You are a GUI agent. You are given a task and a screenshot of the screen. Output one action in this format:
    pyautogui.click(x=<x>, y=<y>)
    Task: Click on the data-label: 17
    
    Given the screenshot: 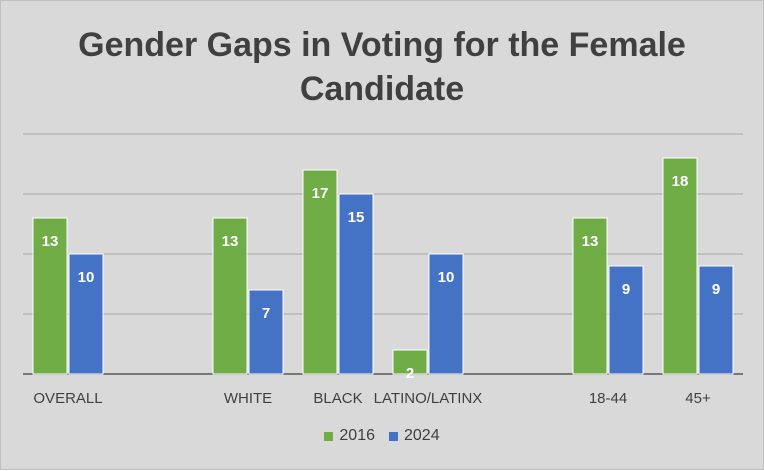 What is the action you would take?
    pyautogui.click(x=320, y=193)
    